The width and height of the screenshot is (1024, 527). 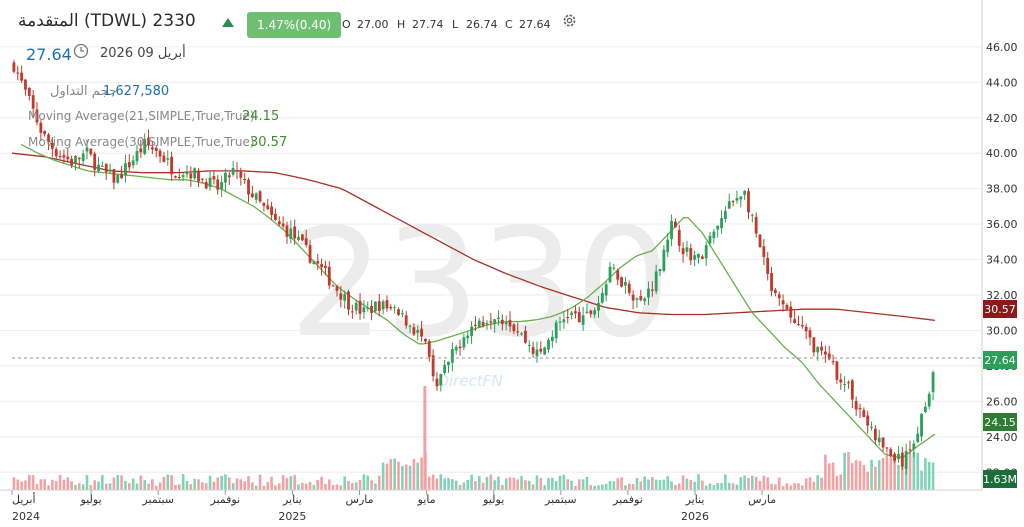 I want to click on y-tick-label: 42.00, so click(x=1002, y=118).